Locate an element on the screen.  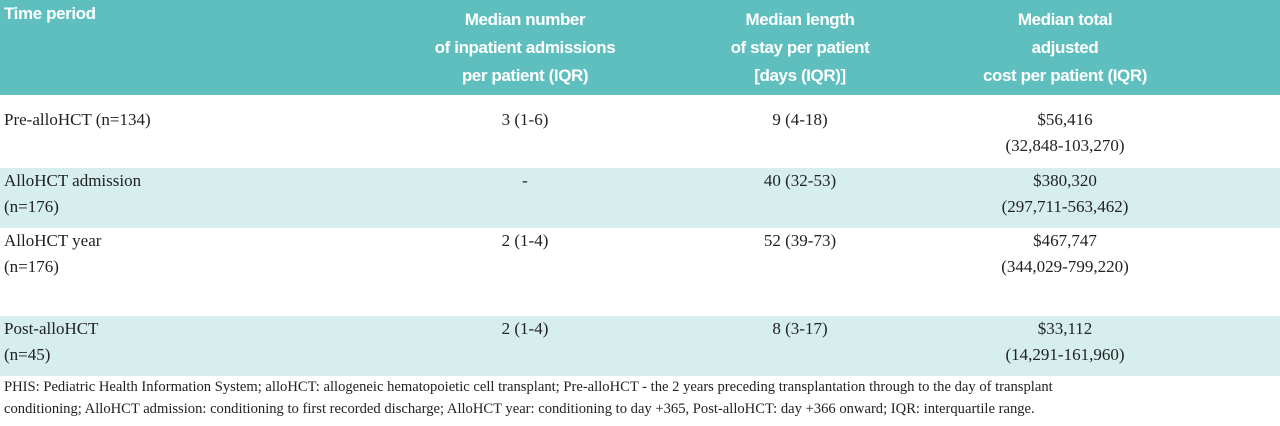
table-cell: Post-alloHCT (n=45) is located at coordinates (51, 342).